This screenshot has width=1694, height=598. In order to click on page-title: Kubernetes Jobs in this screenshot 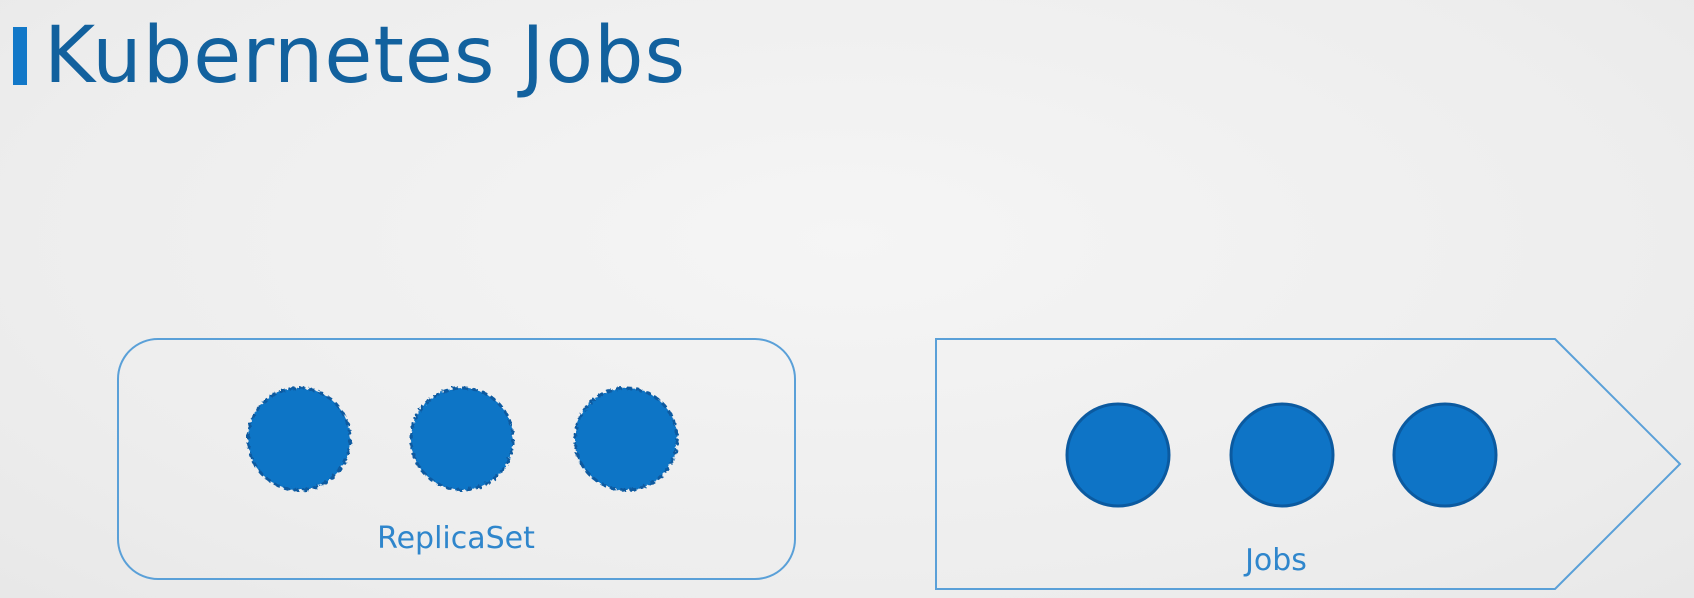, I will do `click(365, 56)`.